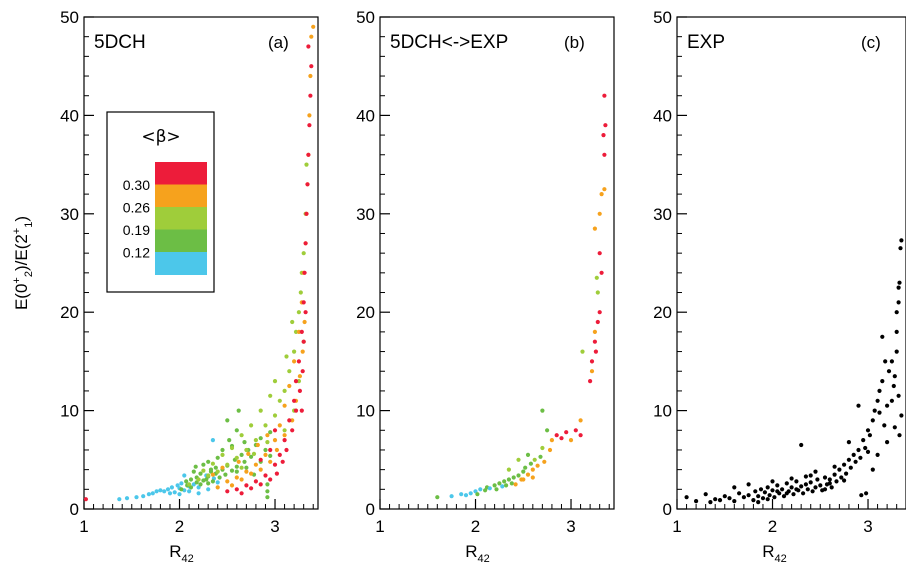 The image size is (906, 570). I want to click on legend-tick-label: 0.12, so click(136, 253).